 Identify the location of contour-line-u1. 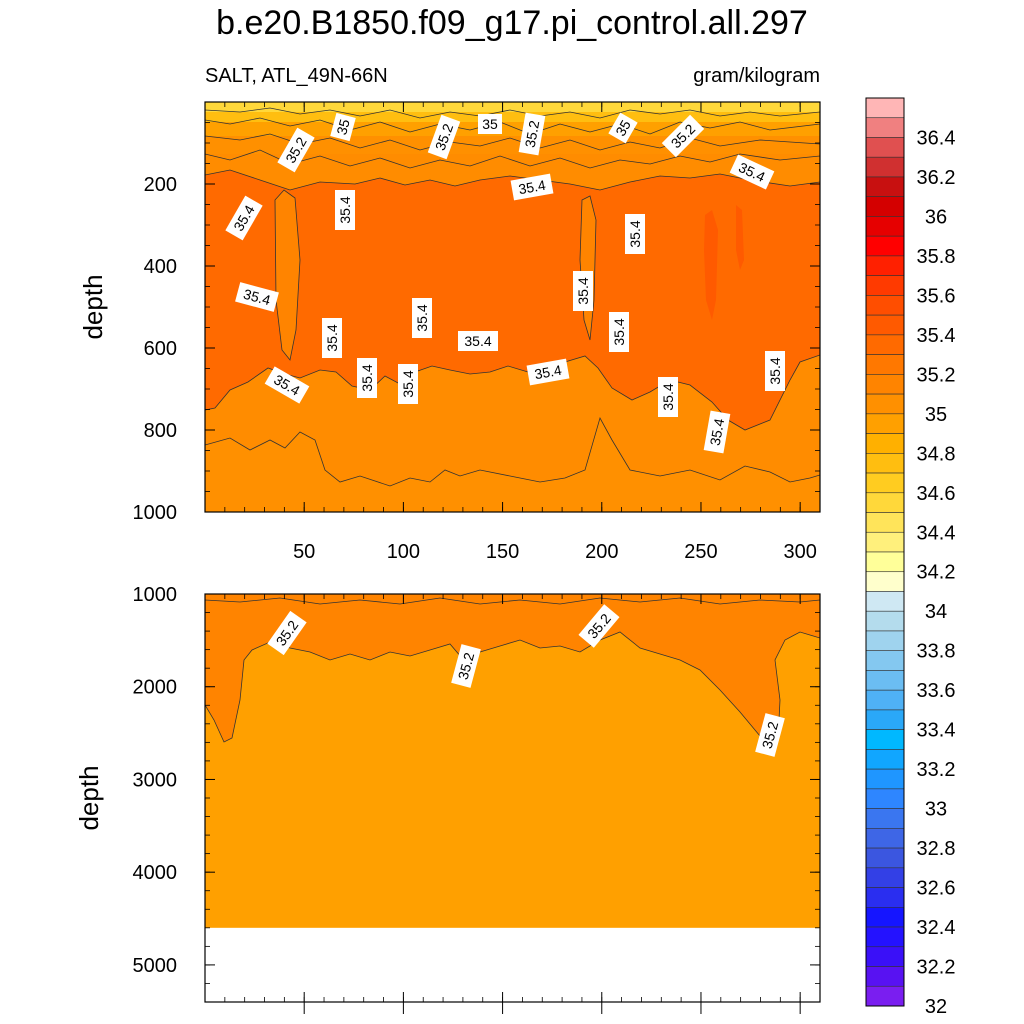
(512, 113).